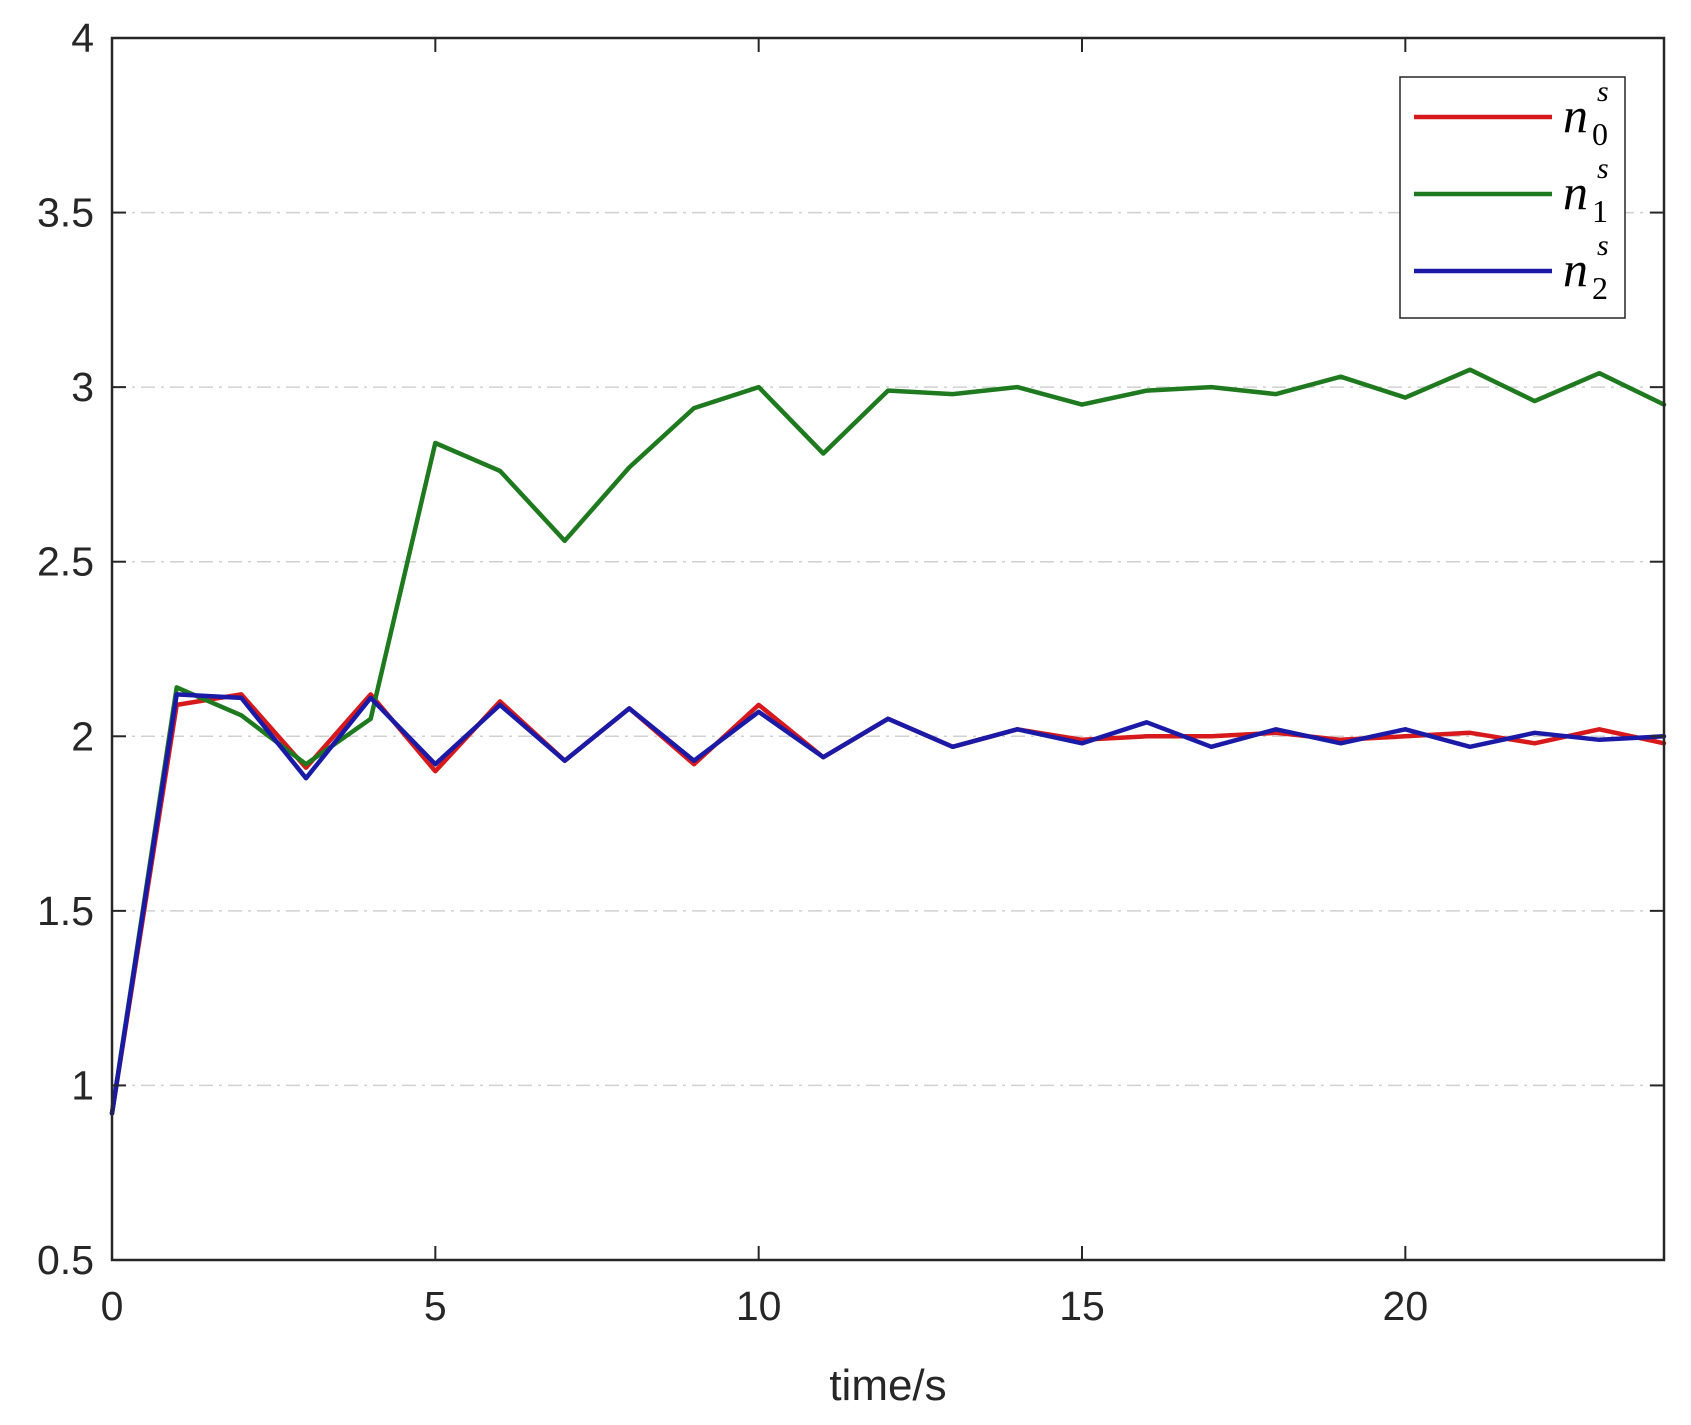 This screenshot has height=1425, width=1691. I want to click on y-tick-label: 2, so click(82, 736).